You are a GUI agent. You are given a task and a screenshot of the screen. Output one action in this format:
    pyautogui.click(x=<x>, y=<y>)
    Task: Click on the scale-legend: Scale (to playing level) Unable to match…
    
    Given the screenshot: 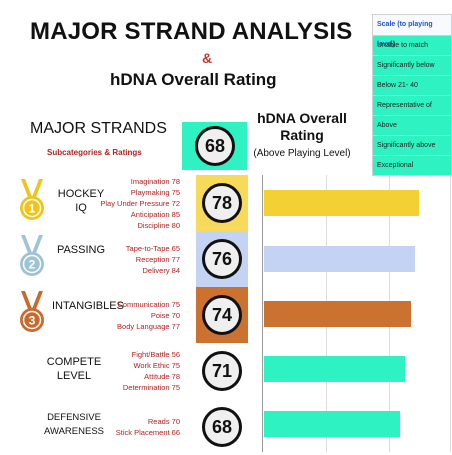 What is the action you would take?
    pyautogui.click(x=412, y=95)
    